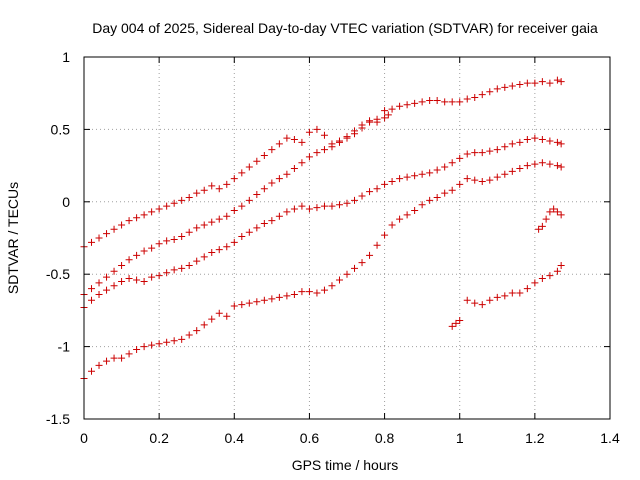 The image size is (640, 480). What do you see at coordinates (58, 419) in the screenshot?
I see `y-tick-label: -1.5` at bounding box center [58, 419].